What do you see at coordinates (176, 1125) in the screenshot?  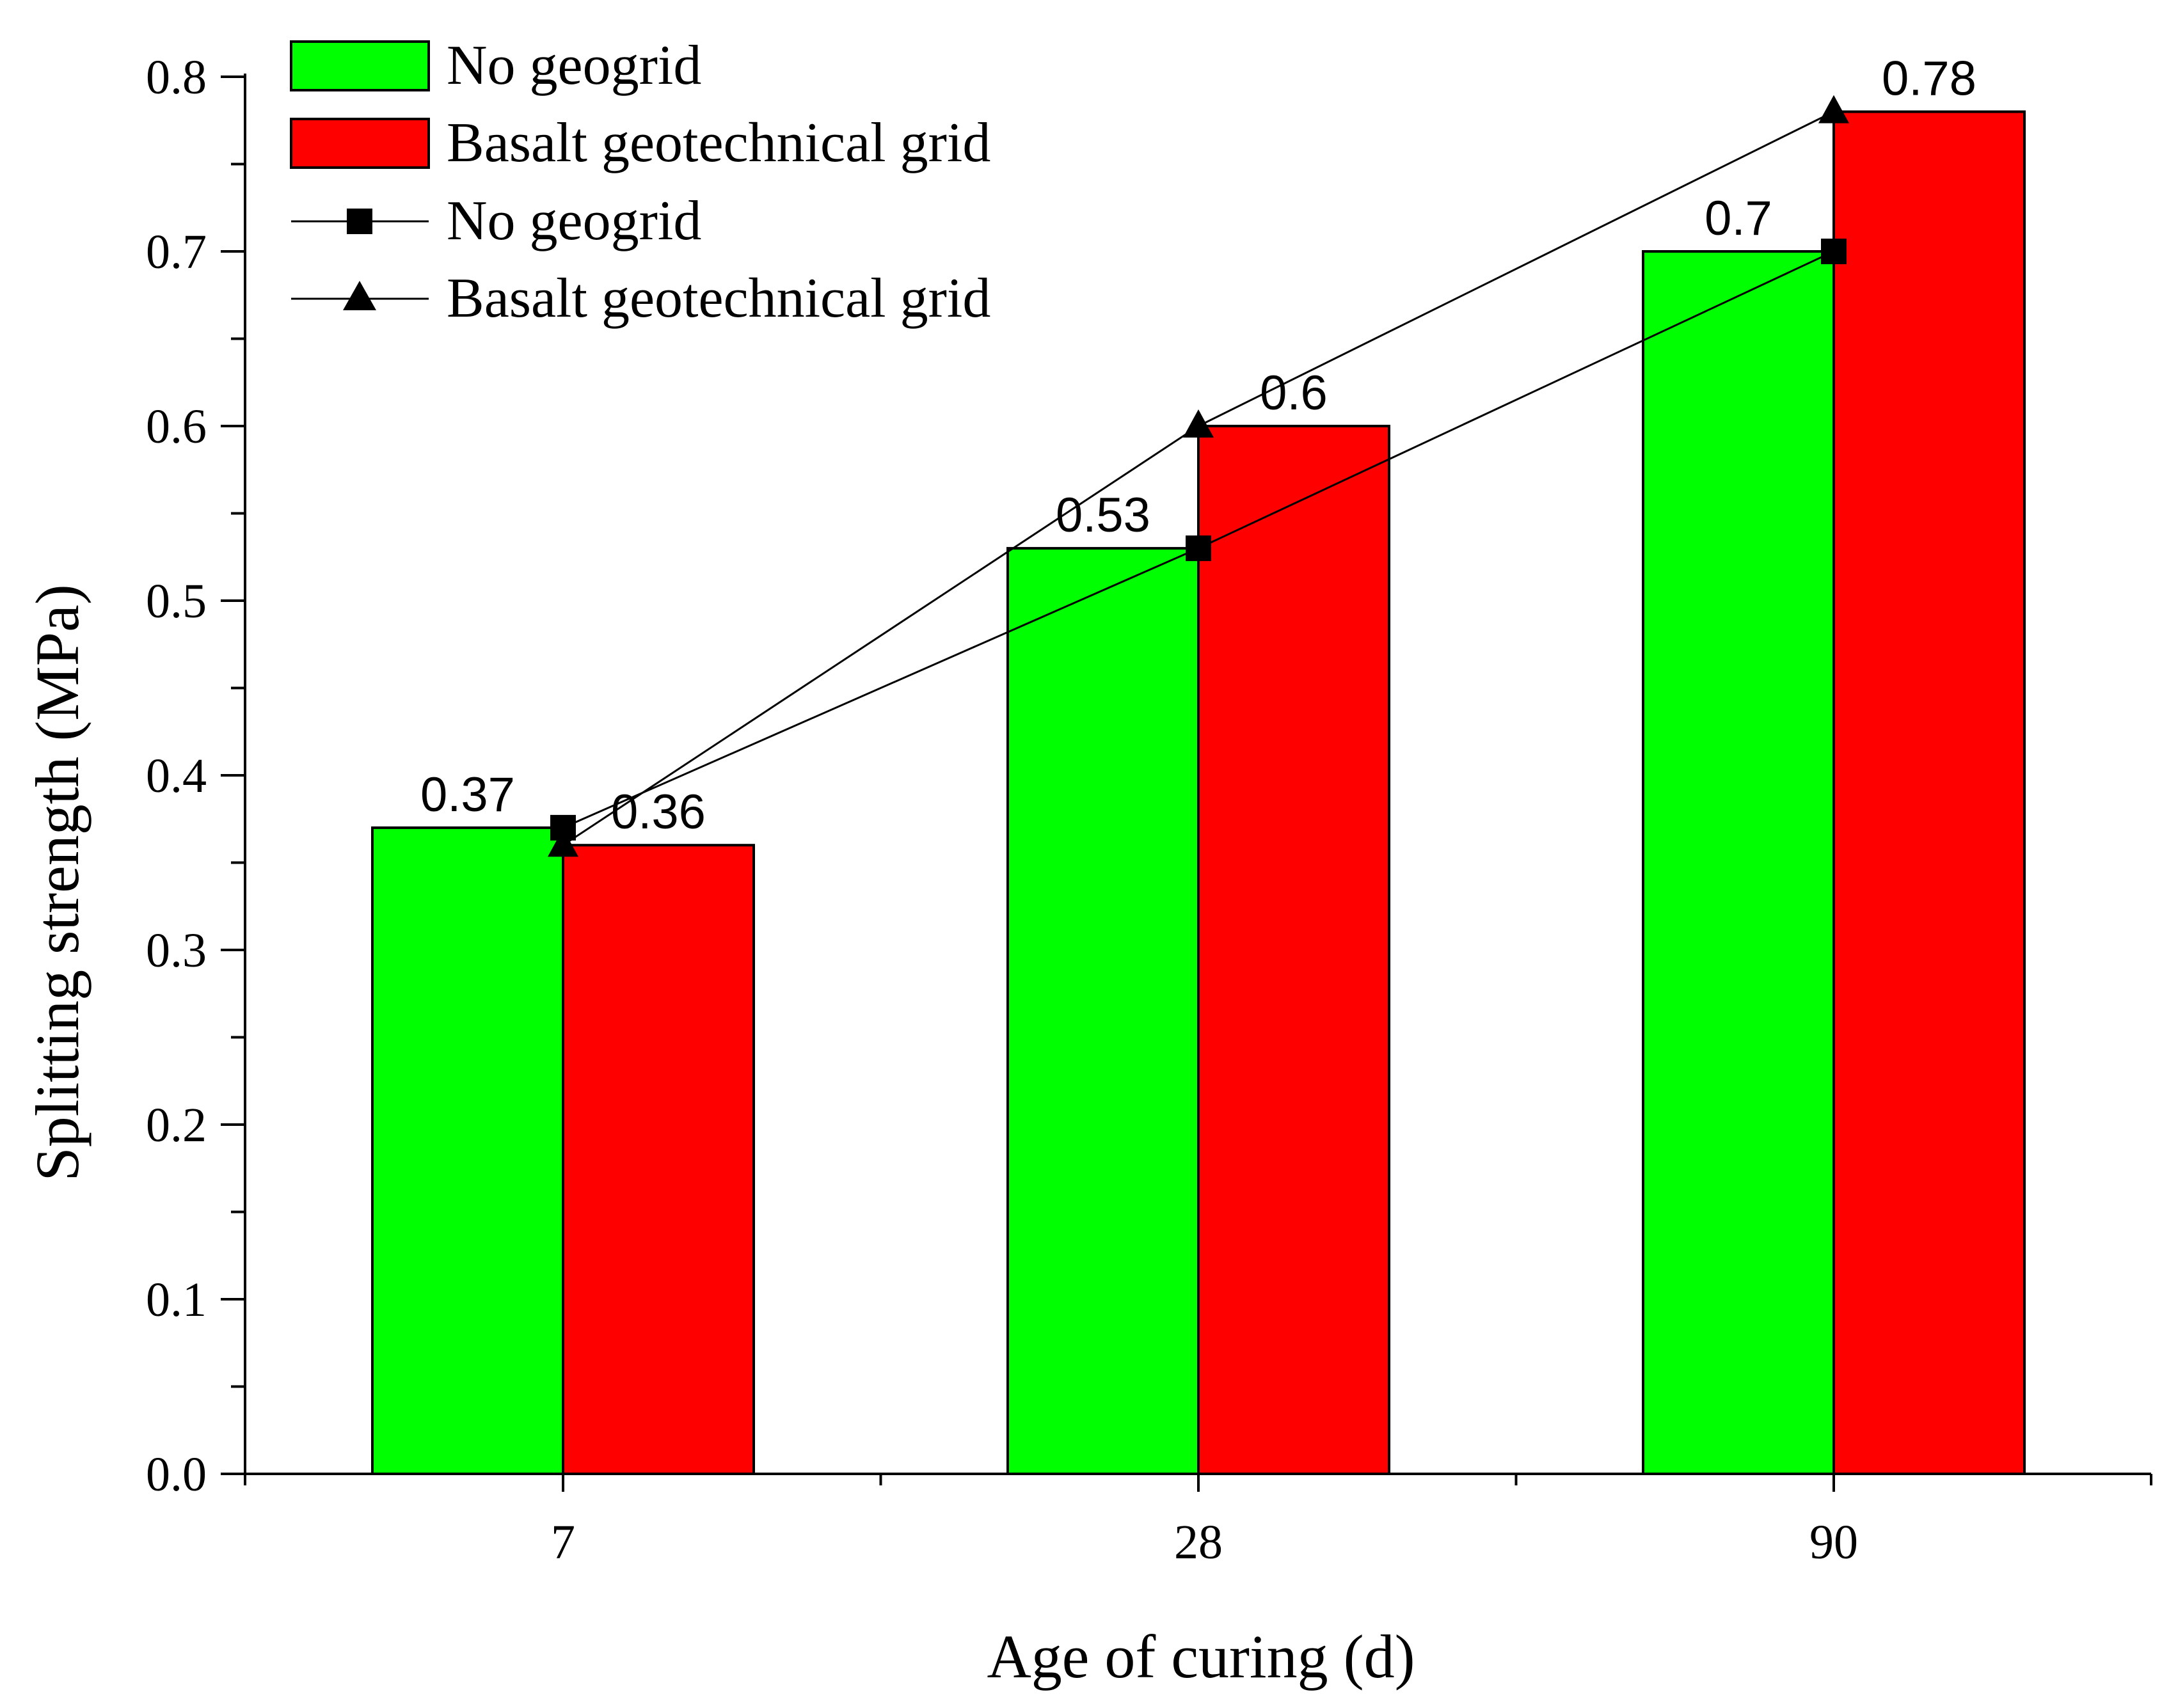 I see `y-tick-label: 0.2` at bounding box center [176, 1125].